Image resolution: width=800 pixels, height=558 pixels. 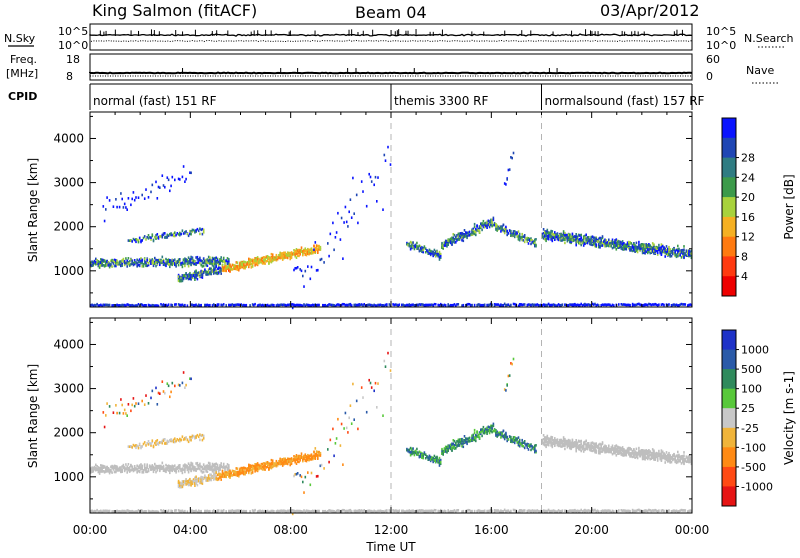 What do you see at coordinates (466, 209) in the screenshot?
I see `power-cpid-markers` at bounding box center [466, 209].